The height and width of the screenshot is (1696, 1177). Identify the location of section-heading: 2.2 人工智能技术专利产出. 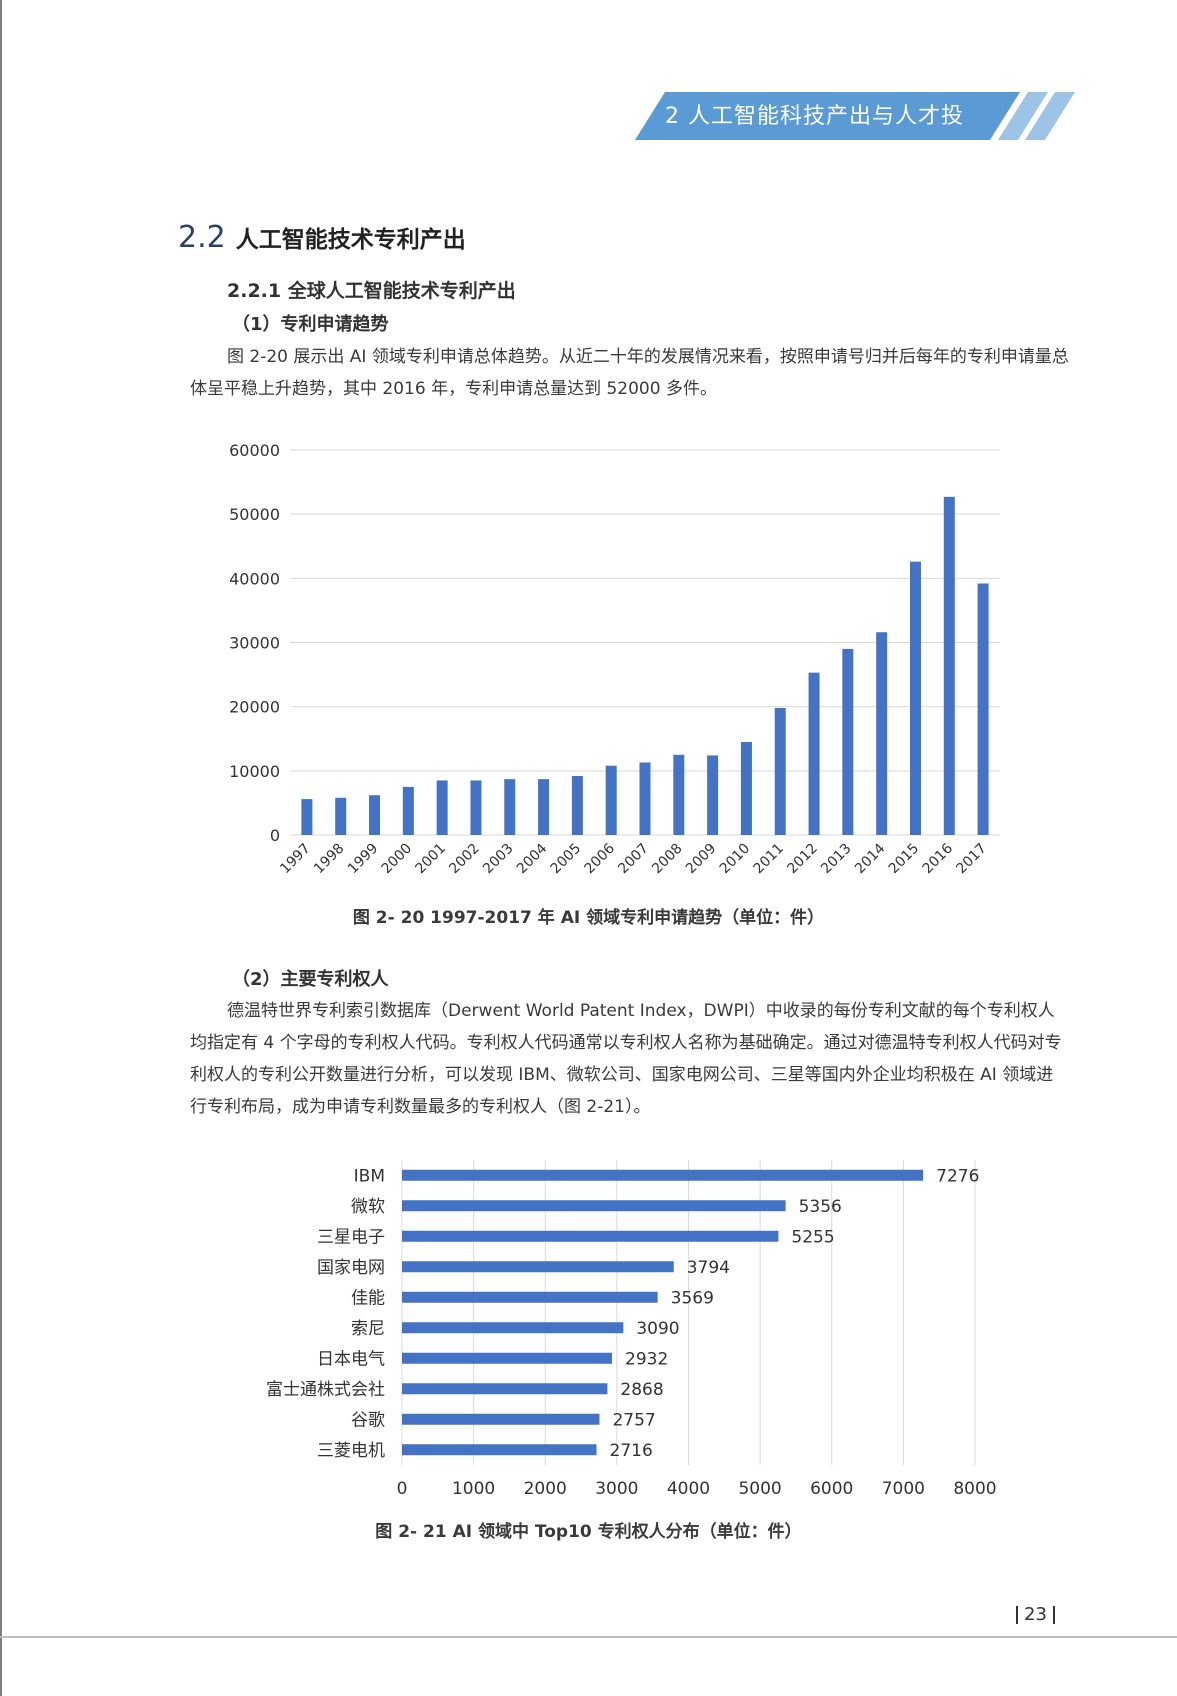
(322, 238).